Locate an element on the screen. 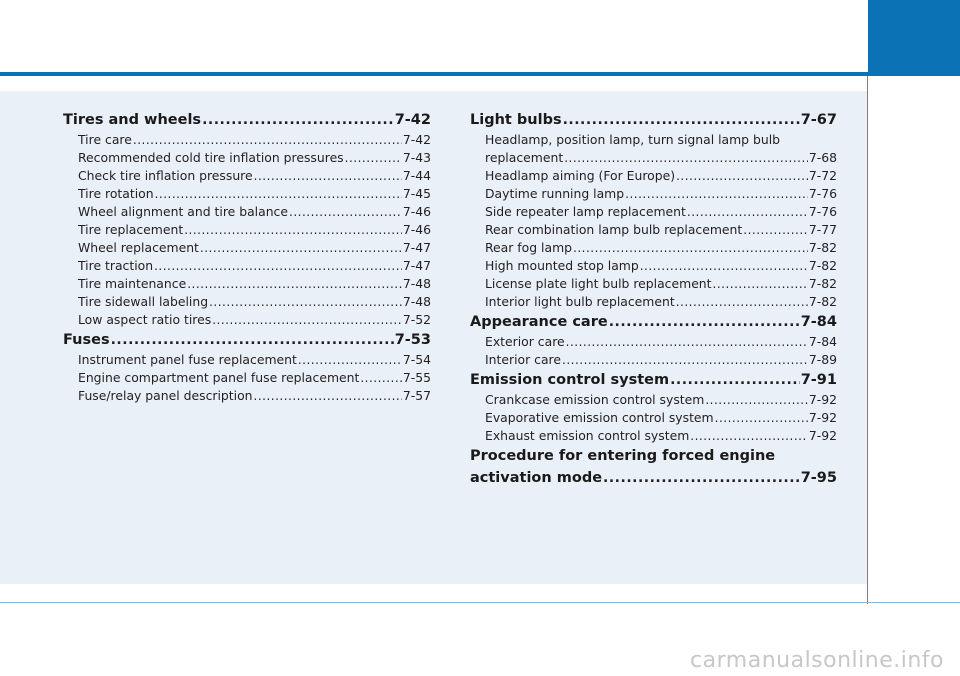 This screenshot has height=676, width=960. entry-title: Interior light bulb replacement is located at coordinates (580, 301).